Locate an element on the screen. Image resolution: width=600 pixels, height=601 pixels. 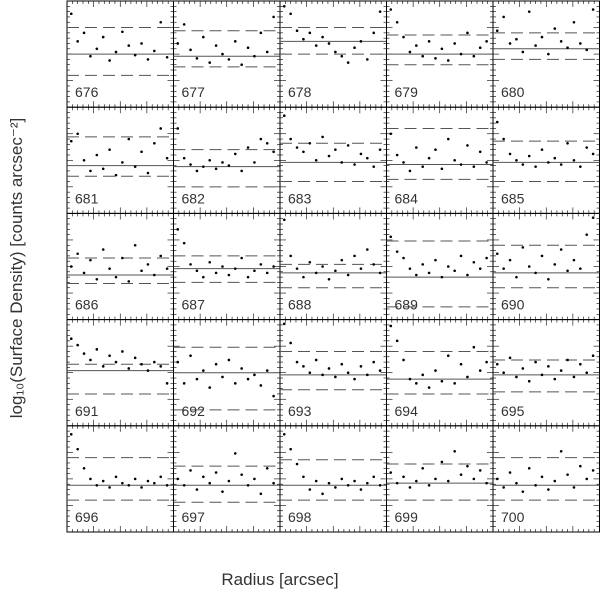
panel-label: 686 is located at coordinates (87, 305).